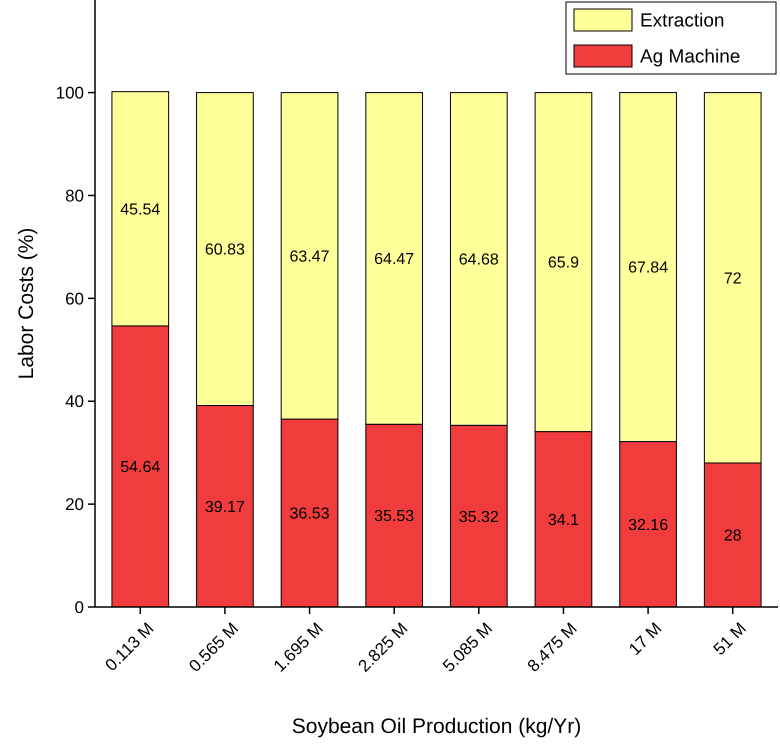 This screenshot has width=780, height=745. Describe the element at coordinates (564, 520) in the screenshot. I see `data-label: 34.1` at that location.